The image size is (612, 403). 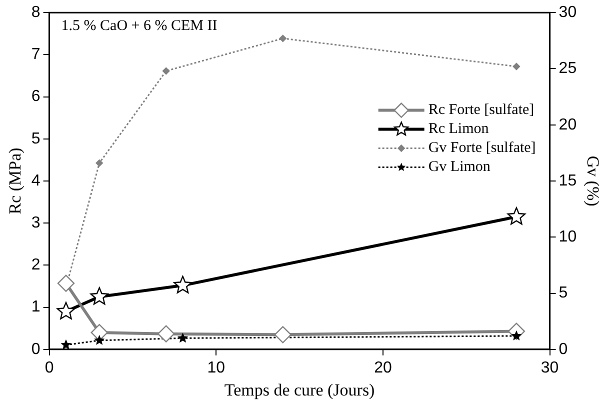 I want to click on y-tick-label: 3, so click(x=35, y=223).